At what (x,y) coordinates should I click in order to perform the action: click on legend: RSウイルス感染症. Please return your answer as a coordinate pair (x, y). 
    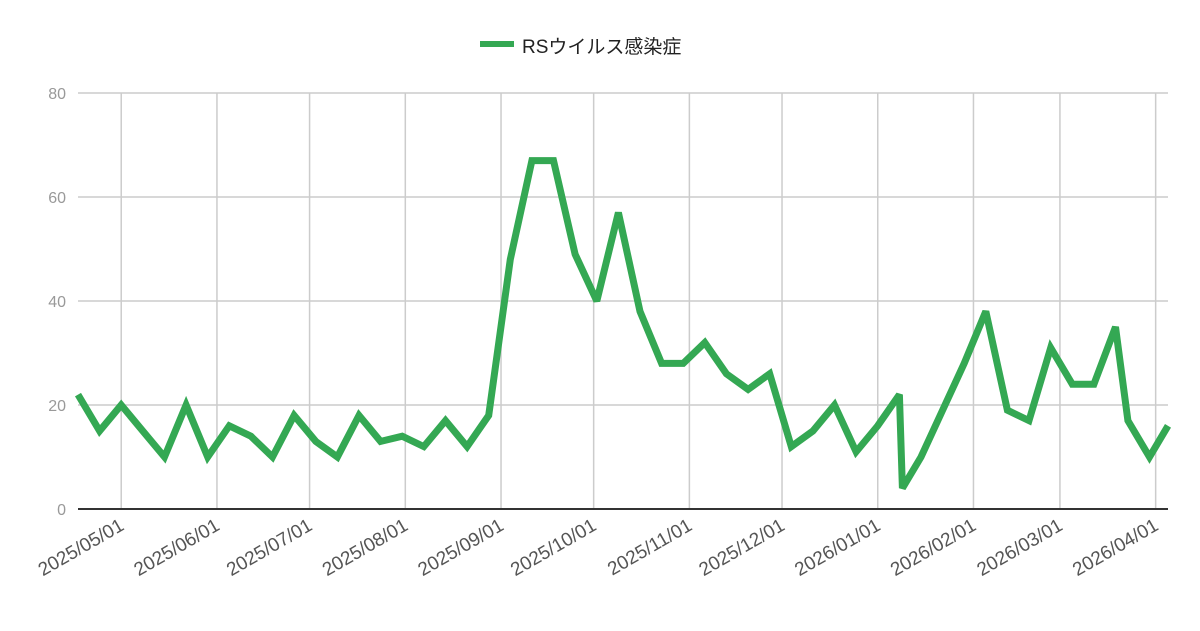
    Looking at the image, I should click on (580, 47).